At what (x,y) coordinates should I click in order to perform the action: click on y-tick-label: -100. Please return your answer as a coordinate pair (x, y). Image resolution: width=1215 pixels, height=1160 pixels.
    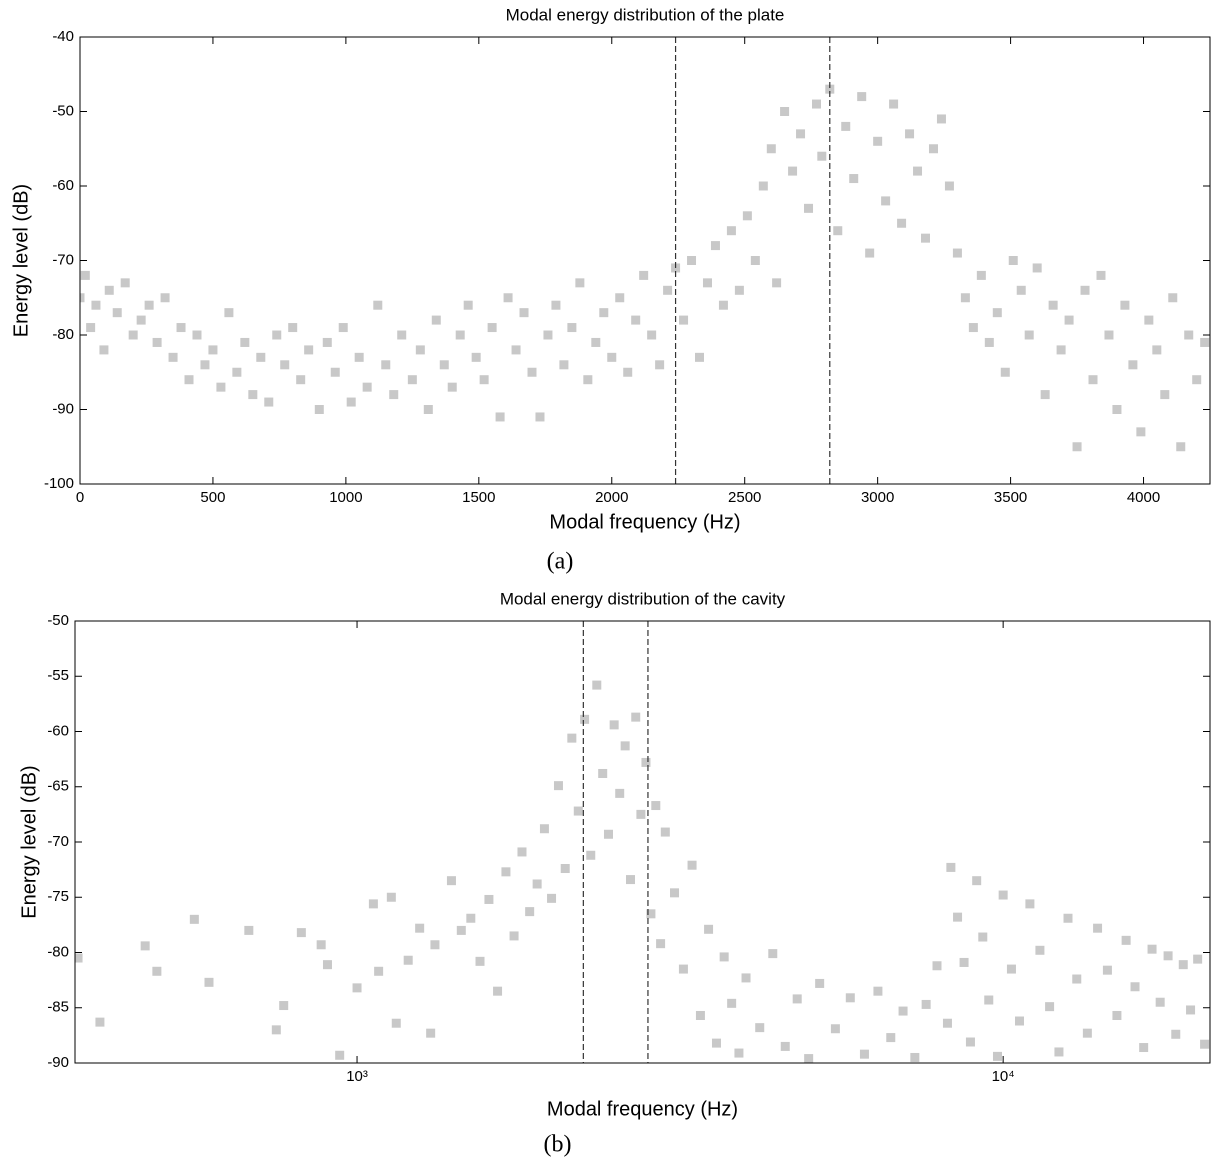
    Looking at the image, I should click on (59, 483).